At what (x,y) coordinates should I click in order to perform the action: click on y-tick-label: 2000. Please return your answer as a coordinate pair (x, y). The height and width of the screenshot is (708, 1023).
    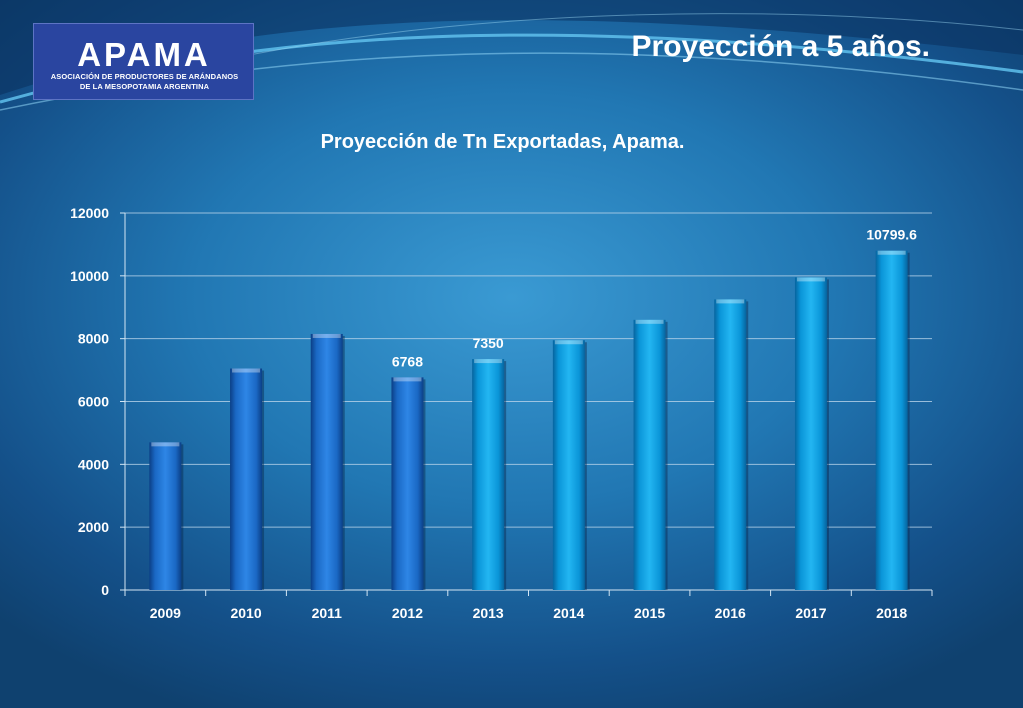
    Looking at the image, I should click on (93, 527).